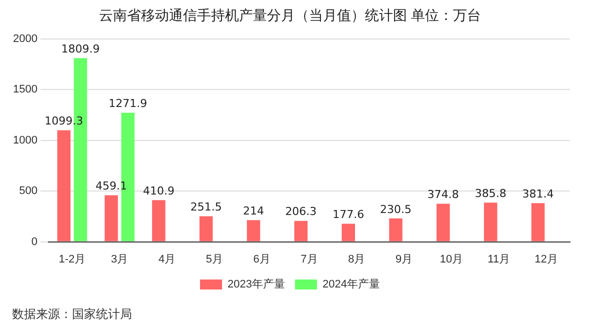  I want to click on x-tick-label: 12月, so click(546, 259).